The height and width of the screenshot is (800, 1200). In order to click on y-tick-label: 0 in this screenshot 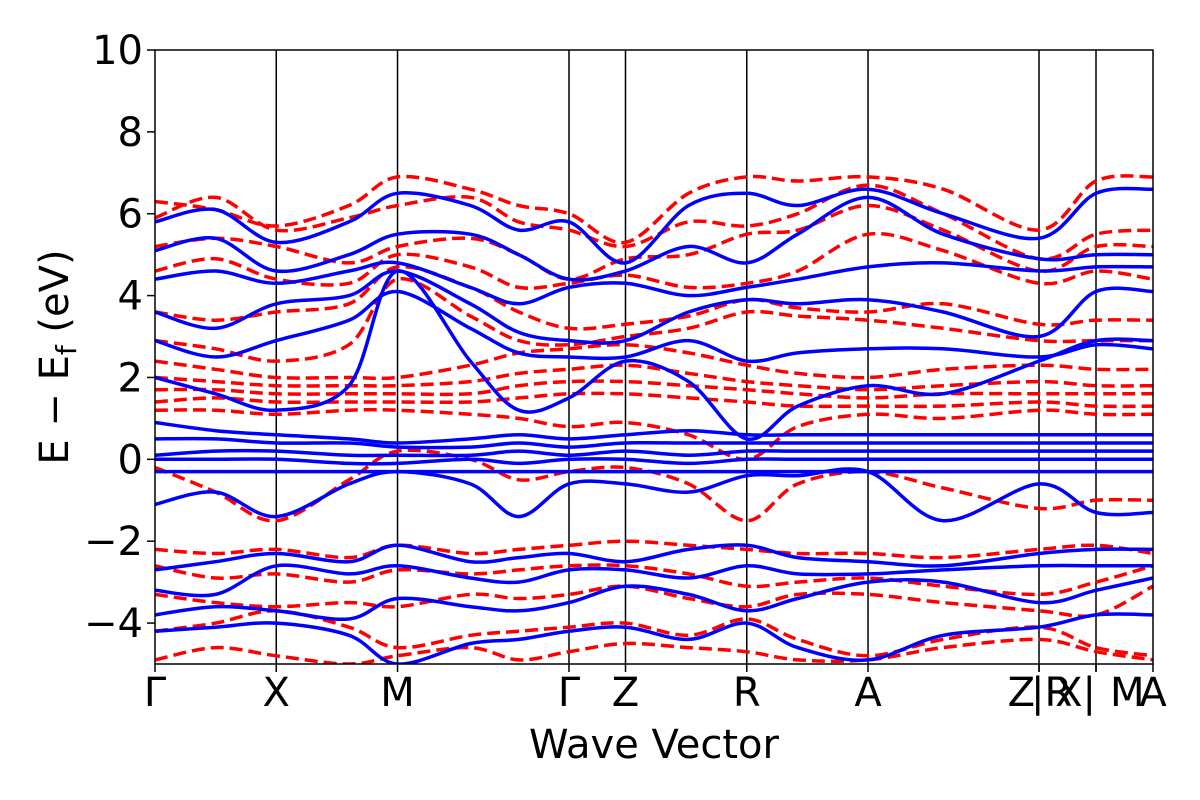, I will do `click(130, 460)`.